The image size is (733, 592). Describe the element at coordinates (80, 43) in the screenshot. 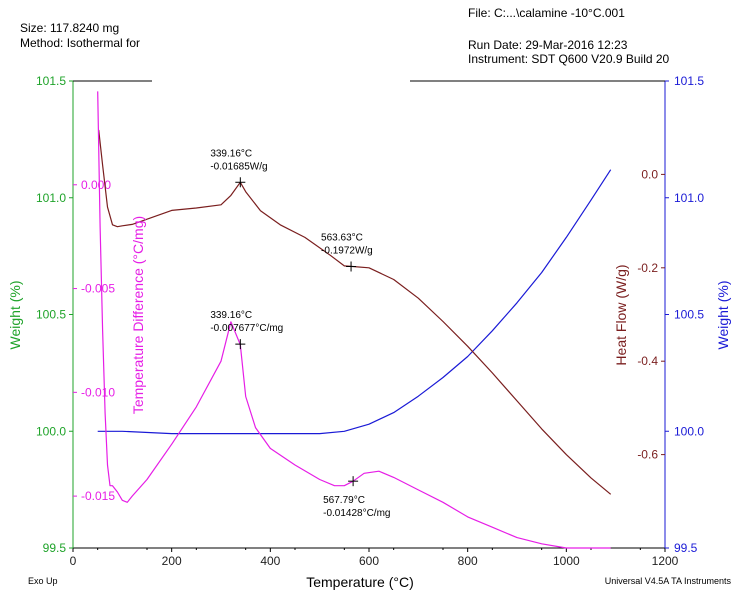

I see `method: Method: Isothermal for` at that location.